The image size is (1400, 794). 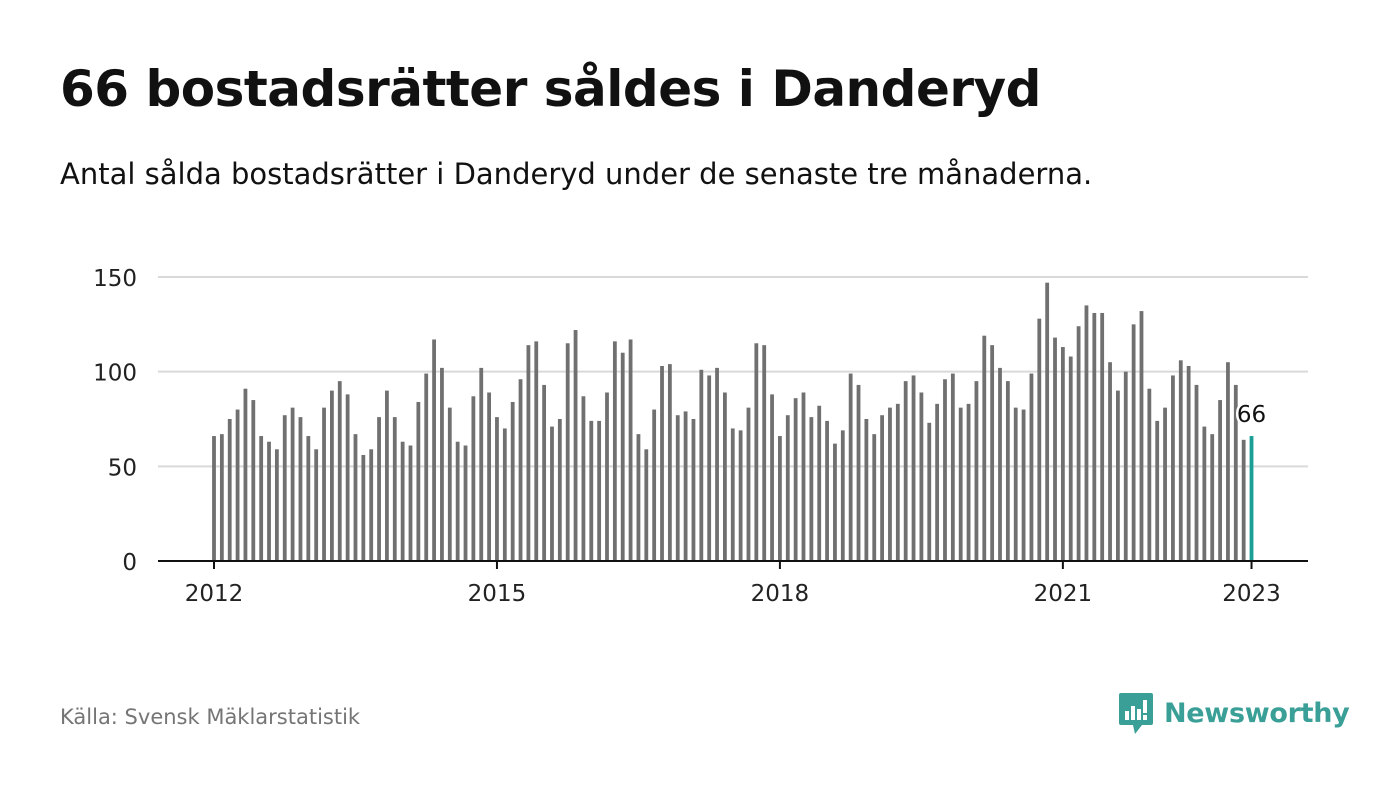 What do you see at coordinates (115, 374) in the screenshot?
I see `y-tick-label: 100` at bounding box center [115, 374].